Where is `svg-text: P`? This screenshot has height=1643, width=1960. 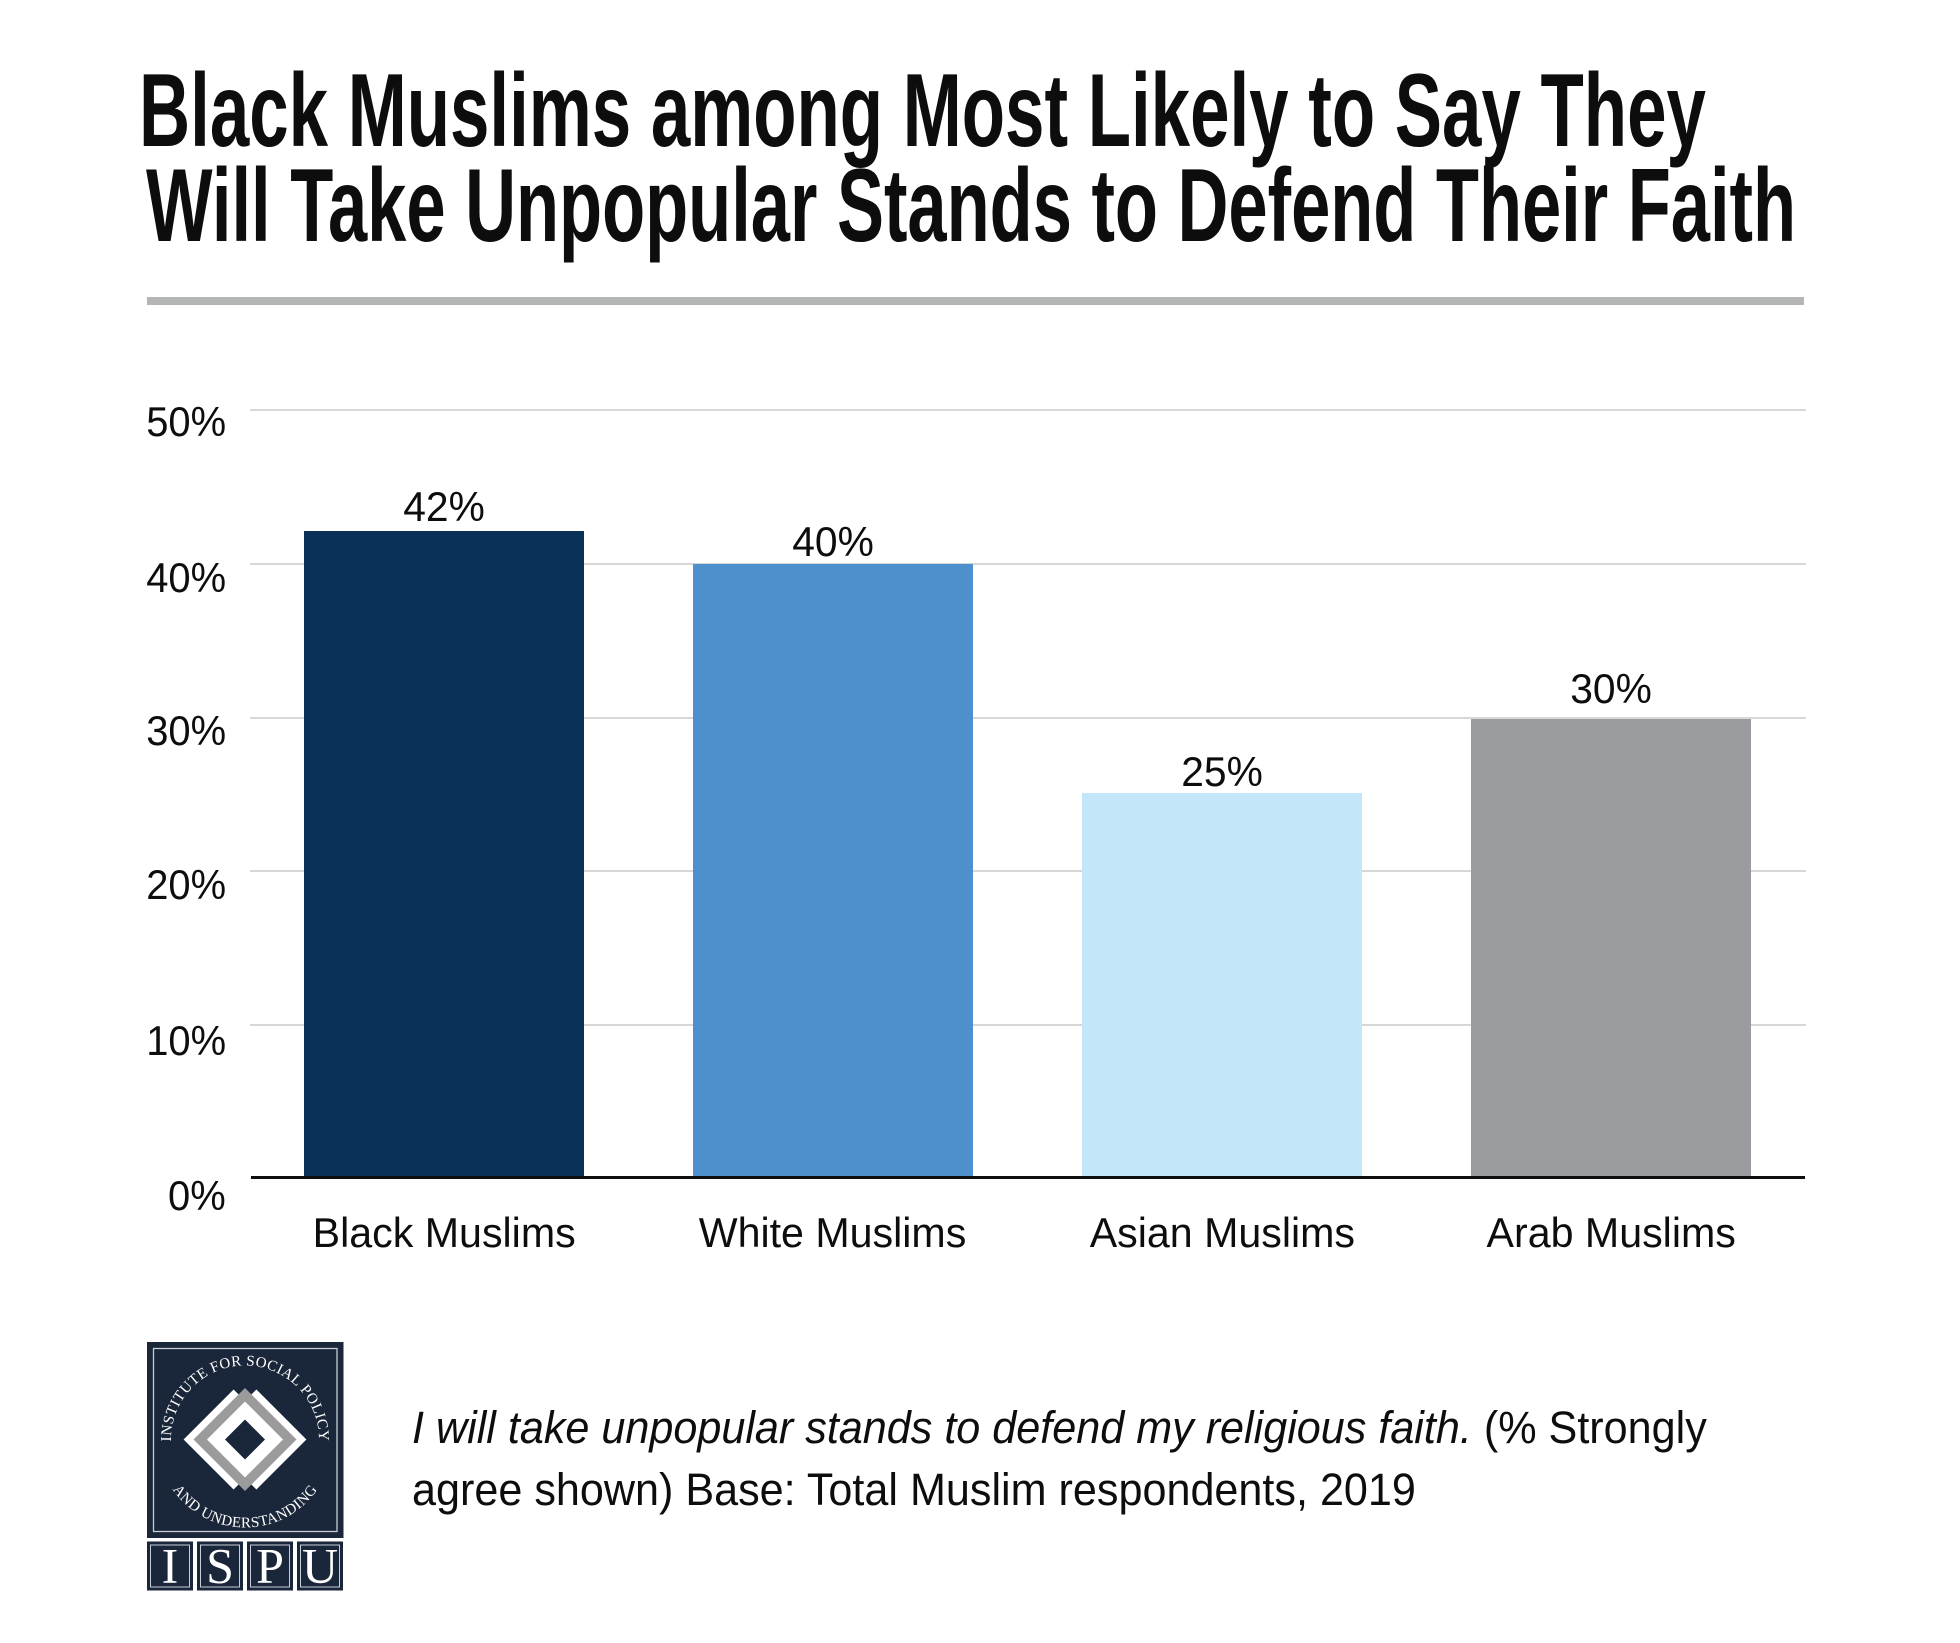 svg-text: P is located at coordinates (270, 1566).